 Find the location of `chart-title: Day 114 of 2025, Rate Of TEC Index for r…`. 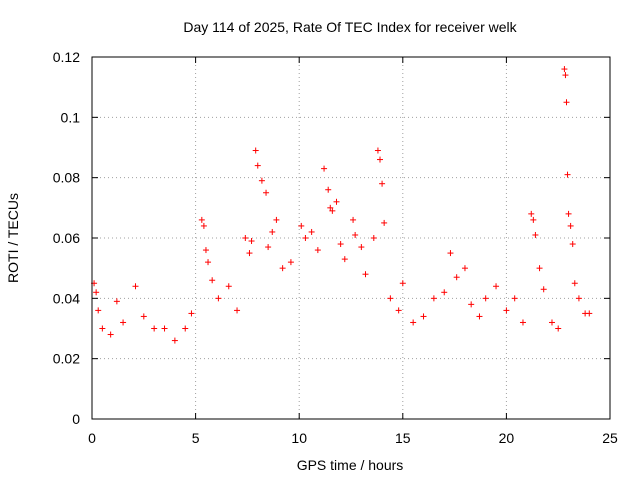

chart-title: Day 114 of 2025, Rate Of TEC Index for r… is located at coordinates (350, 27).